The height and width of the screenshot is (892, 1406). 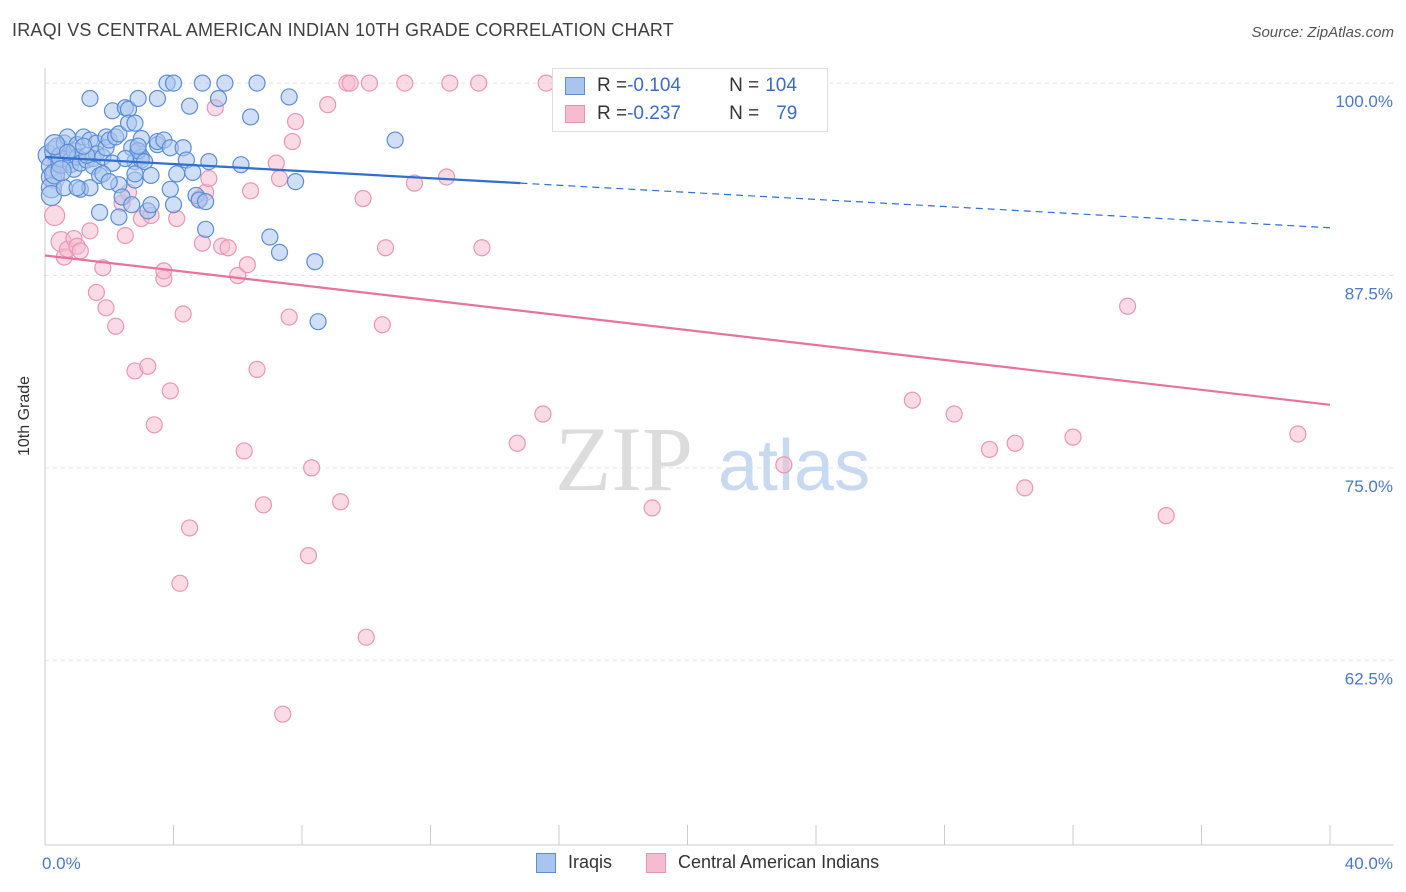 I want to click on trend-line-iraqis, so click(x=282, y=170).